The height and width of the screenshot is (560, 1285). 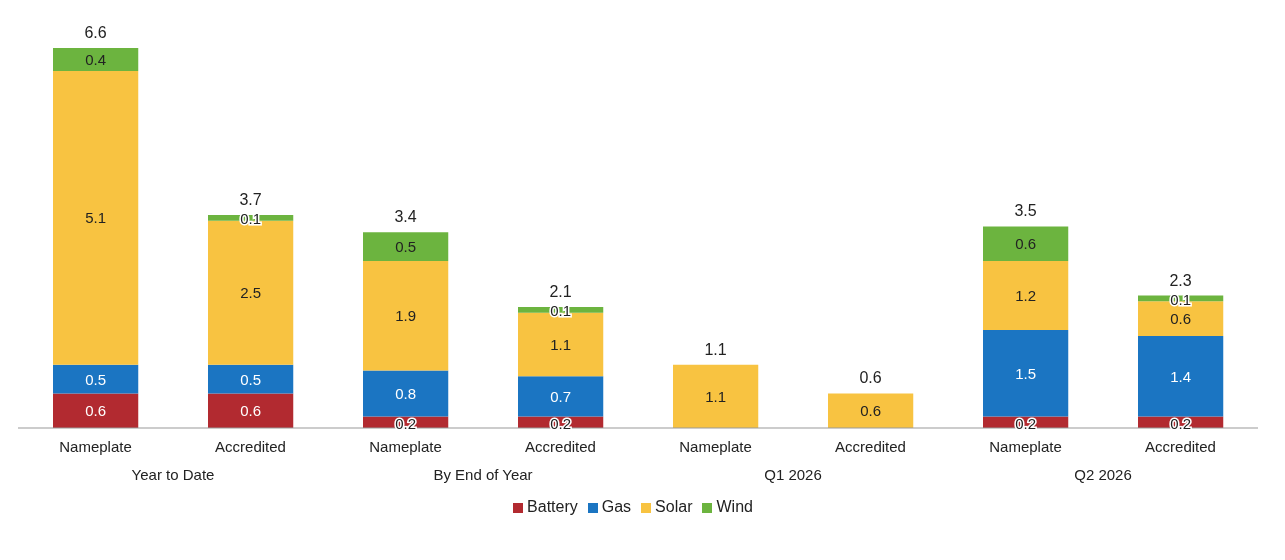 What do you see at coordinates (483, 474) in the screenshot?
I see `text: By End of Year` at bounding box center [483, 474].